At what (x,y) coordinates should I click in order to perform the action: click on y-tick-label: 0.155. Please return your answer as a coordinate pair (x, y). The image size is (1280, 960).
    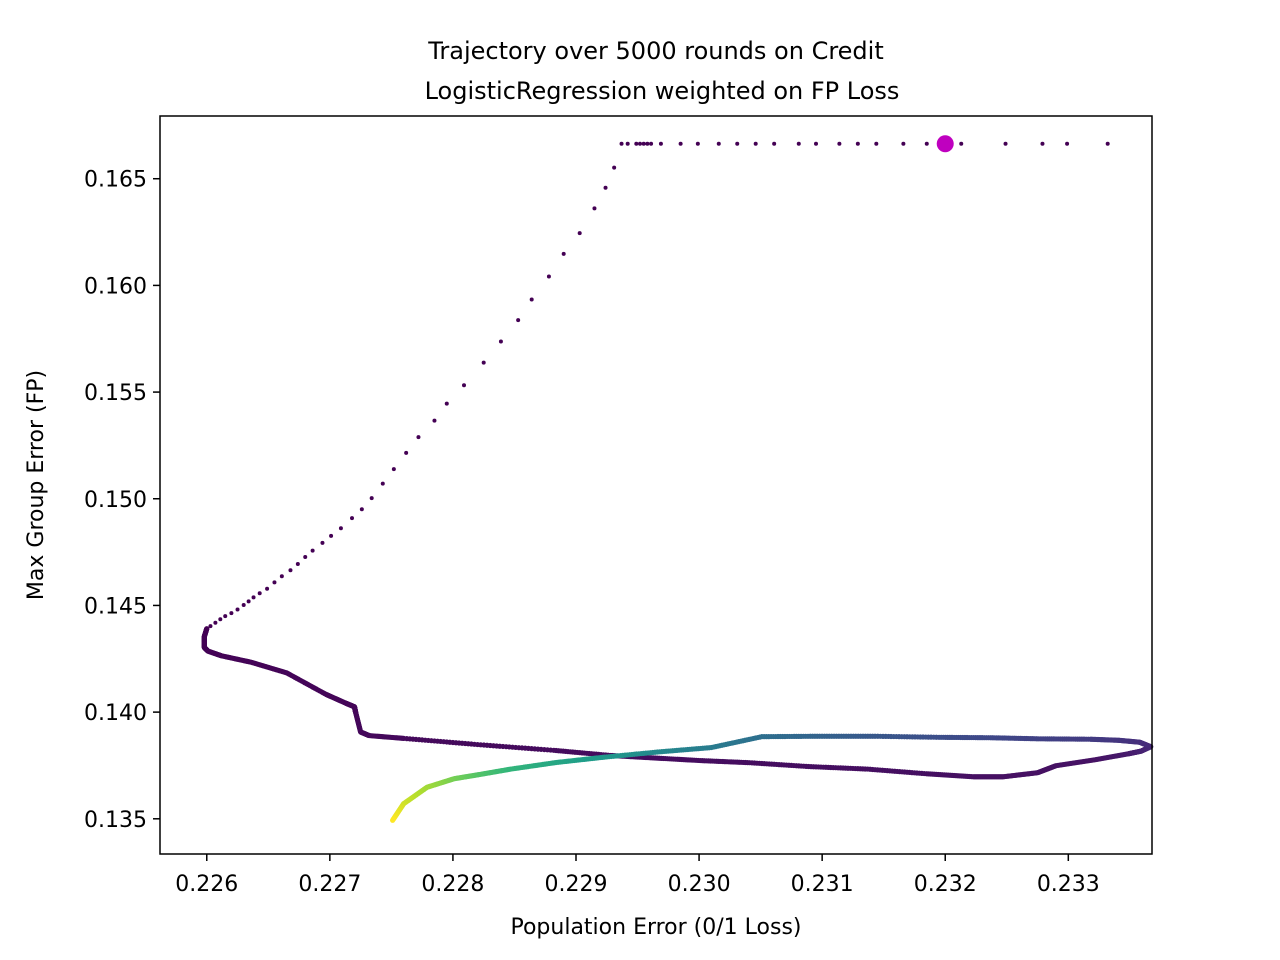
    Looking at the image, I should click on (115, 393).